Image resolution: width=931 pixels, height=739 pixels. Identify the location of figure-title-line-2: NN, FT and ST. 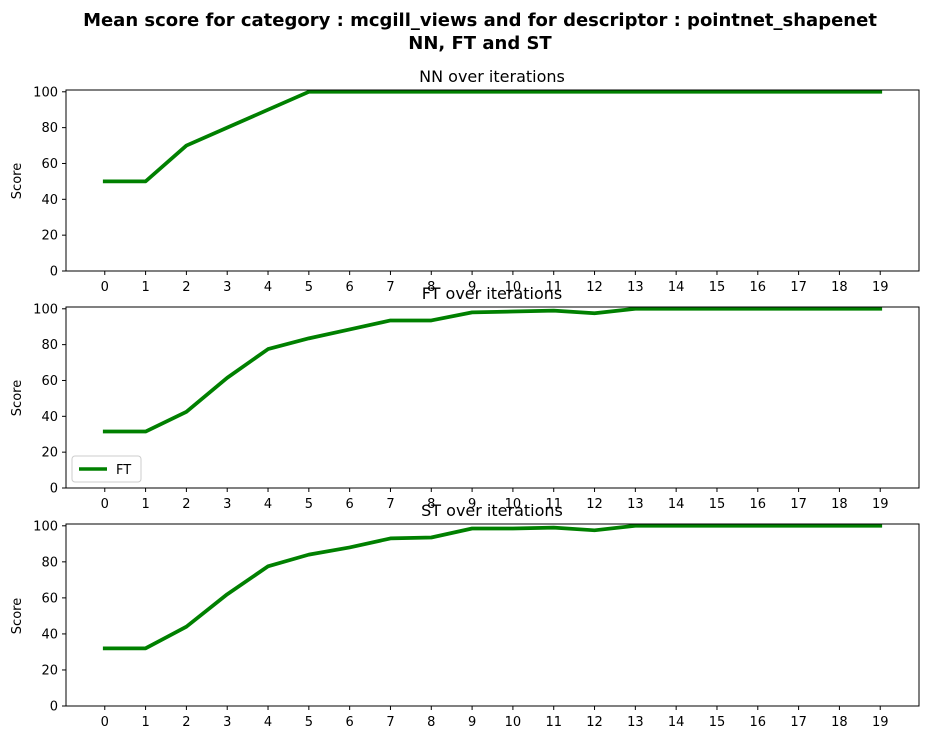
(480, 43).